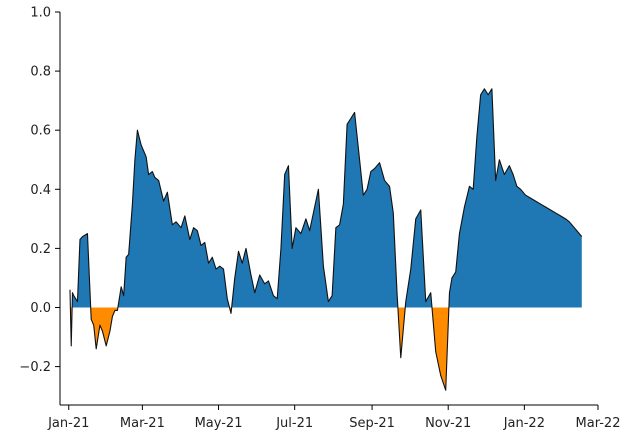 This screenshot has height=441, width=634. I want to click on x-tick-label: Jul-21, so click(294, 423).